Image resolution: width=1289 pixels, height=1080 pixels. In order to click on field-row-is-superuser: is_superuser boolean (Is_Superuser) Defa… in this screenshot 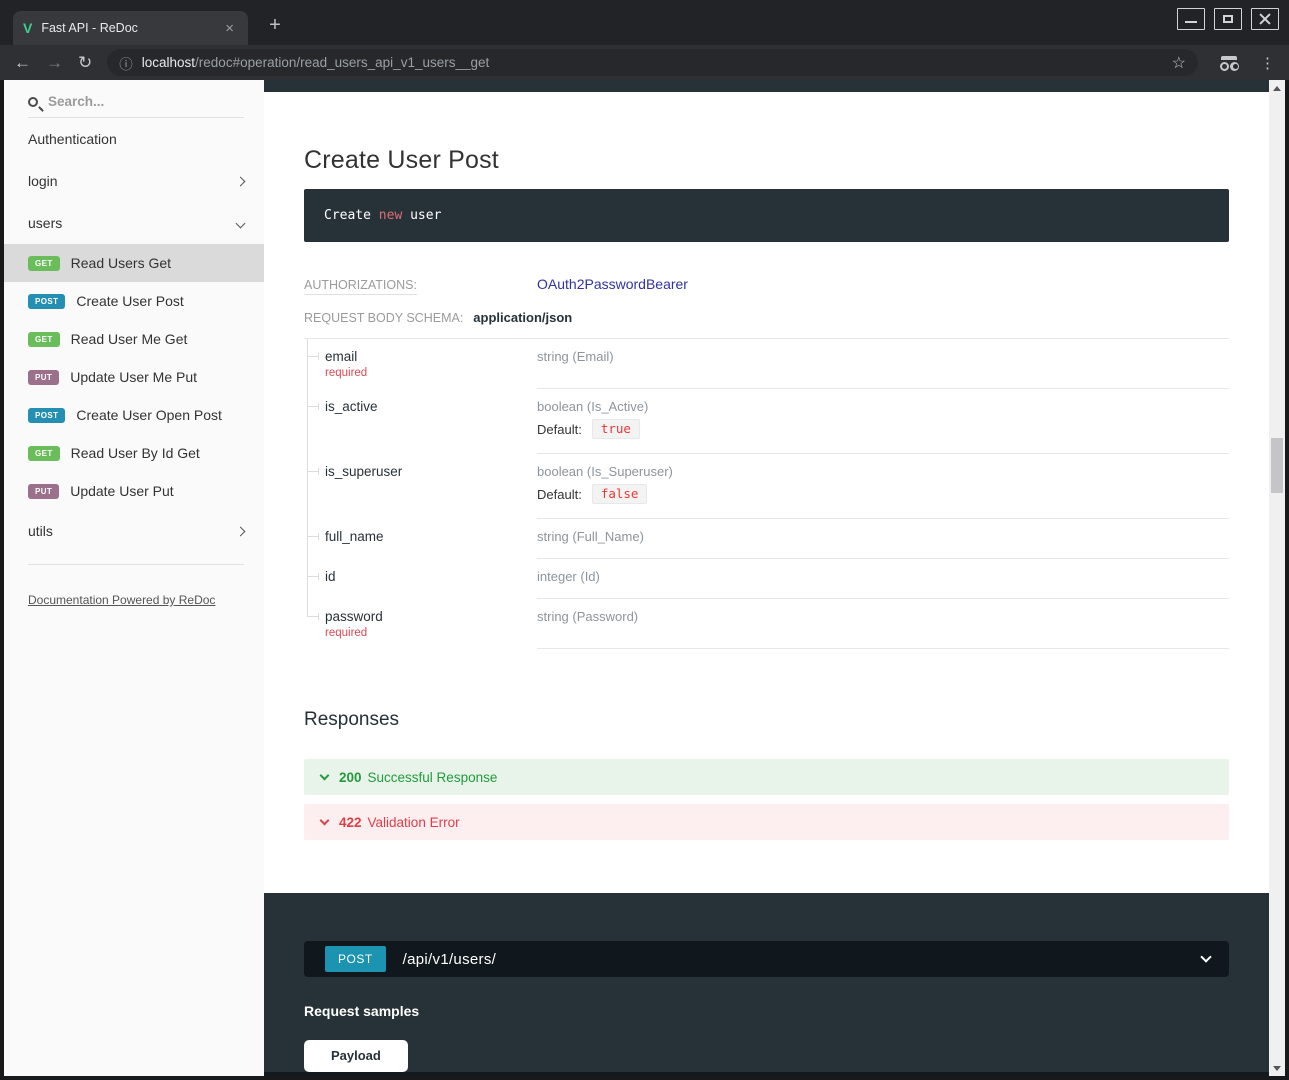, I will do `click(766, 486)`.